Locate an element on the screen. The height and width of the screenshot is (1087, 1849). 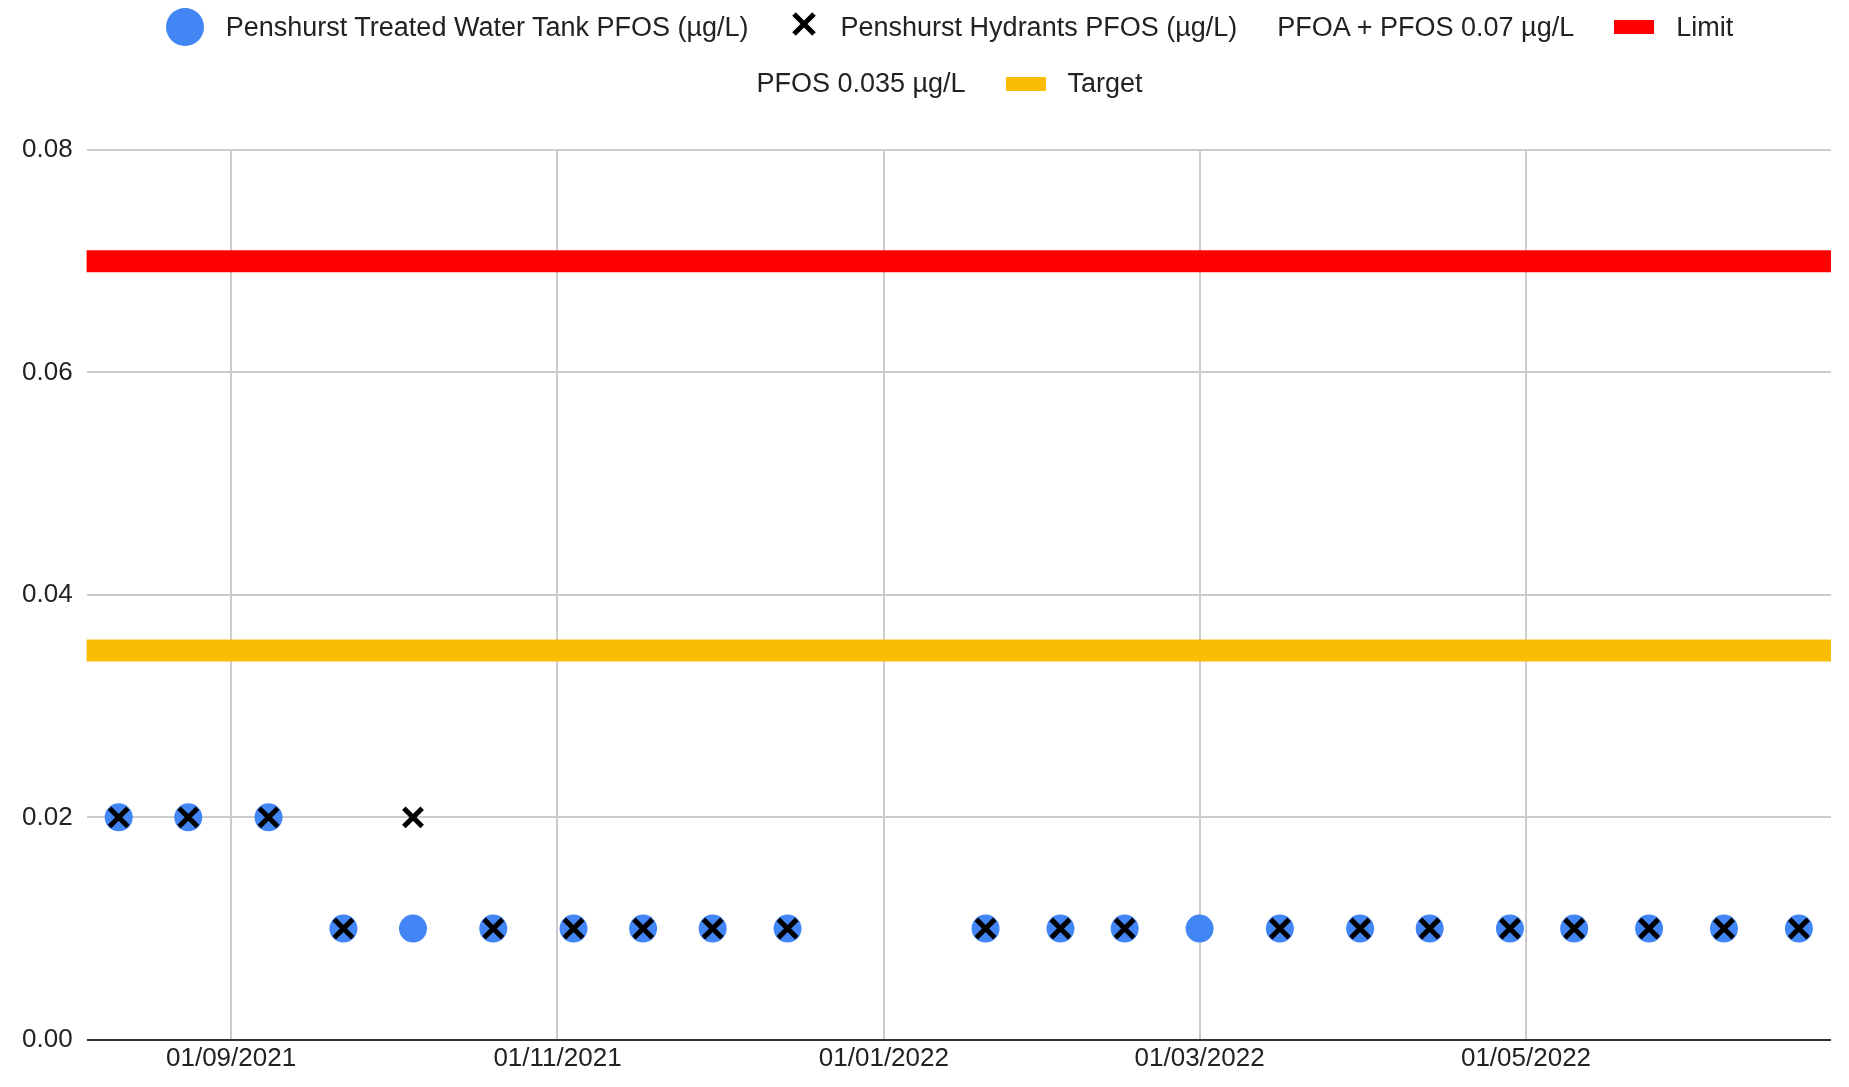
y-tick-label: 0.04 is located at coordinates (47, 593).